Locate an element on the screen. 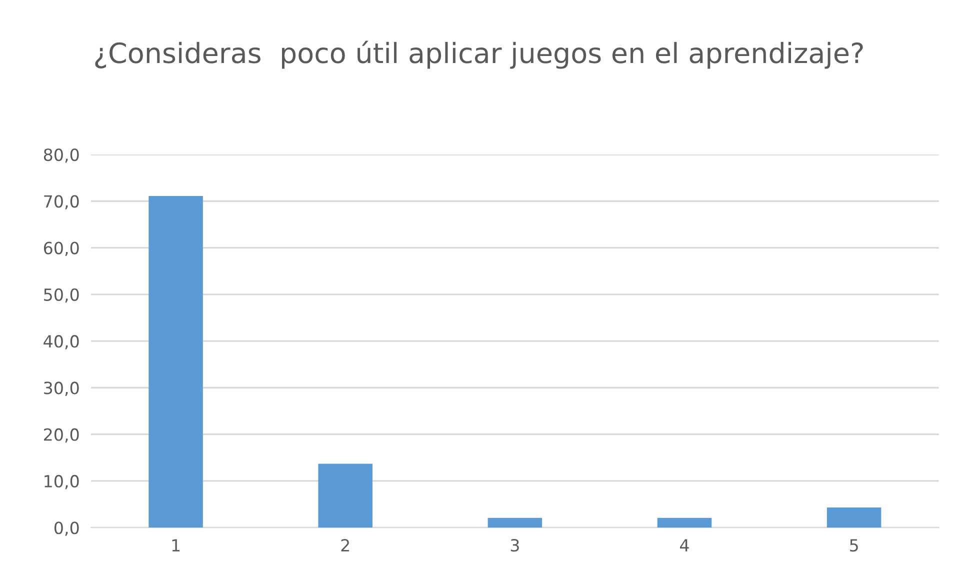 The height and width of the screenshot is (583, 958). y-tick-label: 20,0 is located at coordinates (61, 435).